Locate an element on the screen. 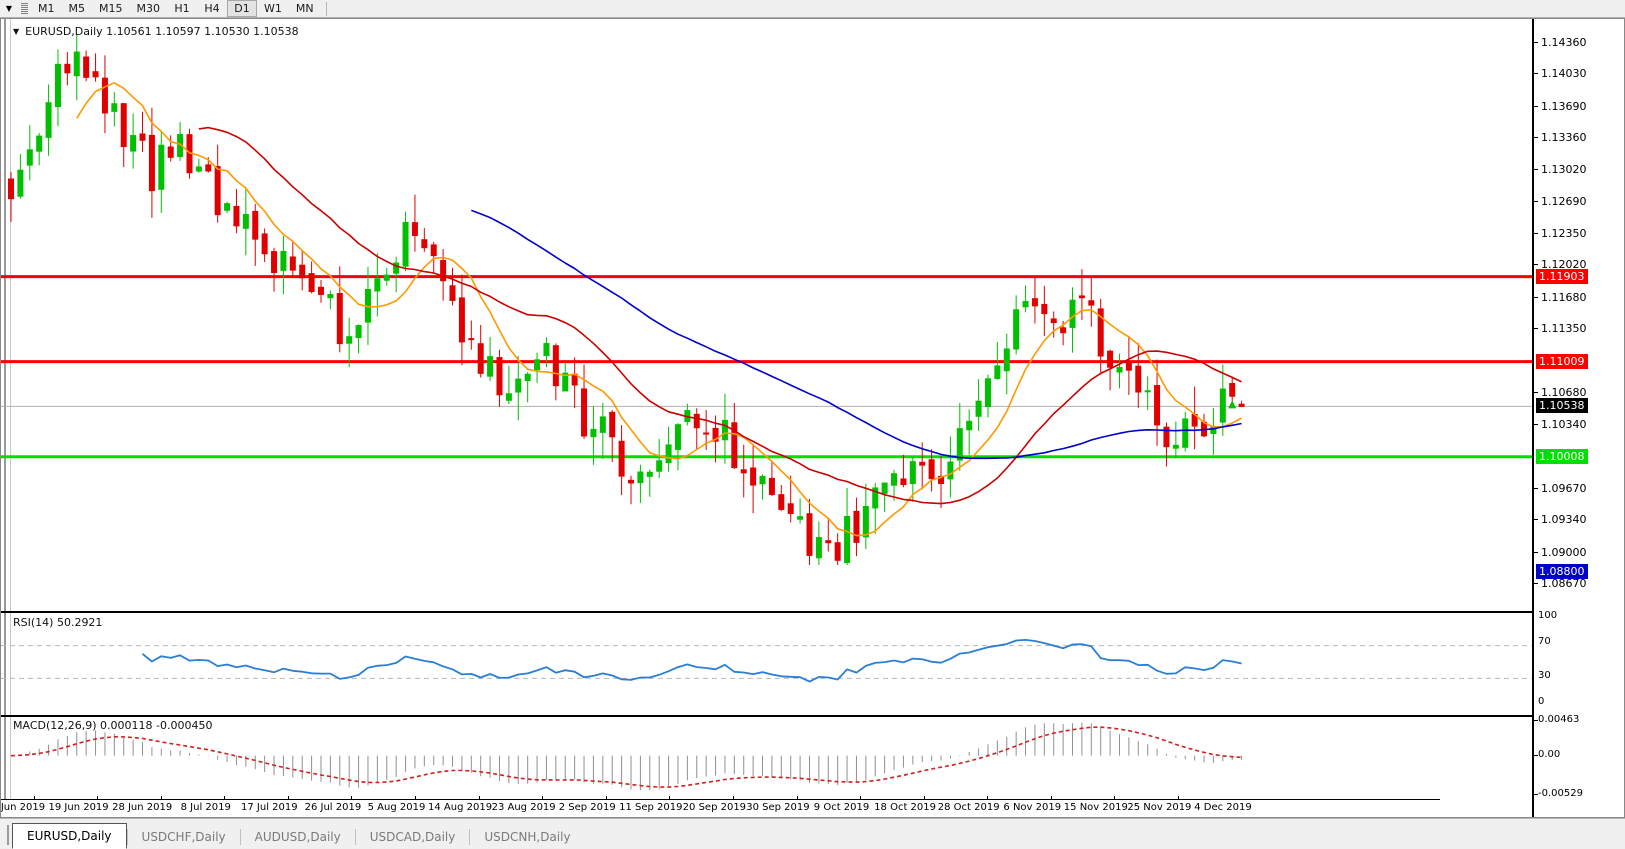 This screenshot has width=1625, height=849. date-axis-label: 23 Aug 2019 is located at coordinates (523, 807).